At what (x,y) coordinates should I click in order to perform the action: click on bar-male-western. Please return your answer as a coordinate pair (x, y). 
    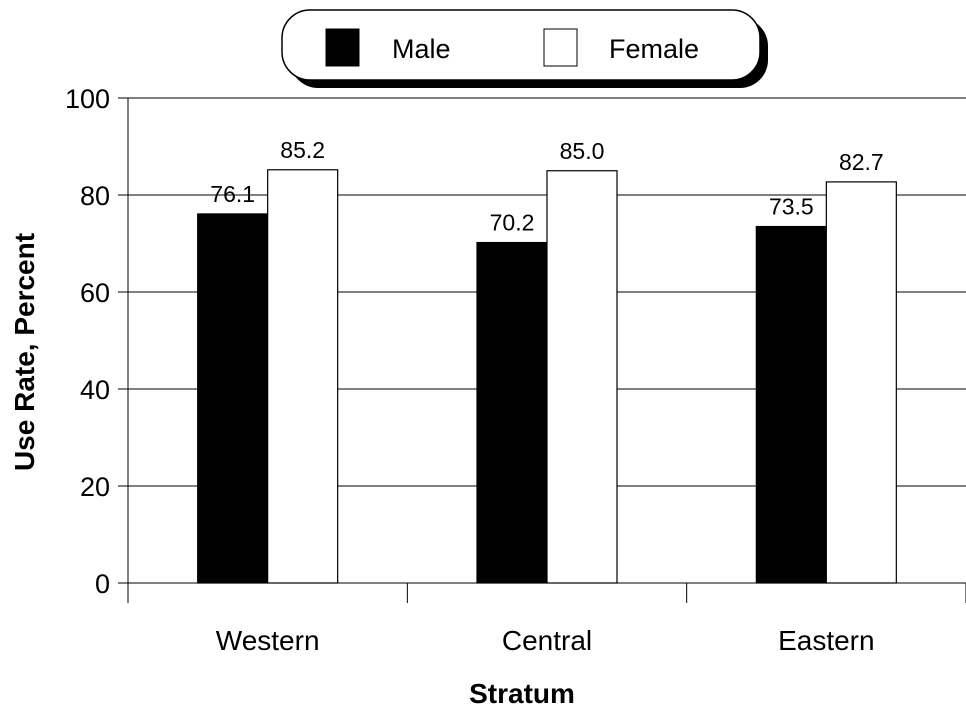
    Looking at the image, I should click on (233, 398).